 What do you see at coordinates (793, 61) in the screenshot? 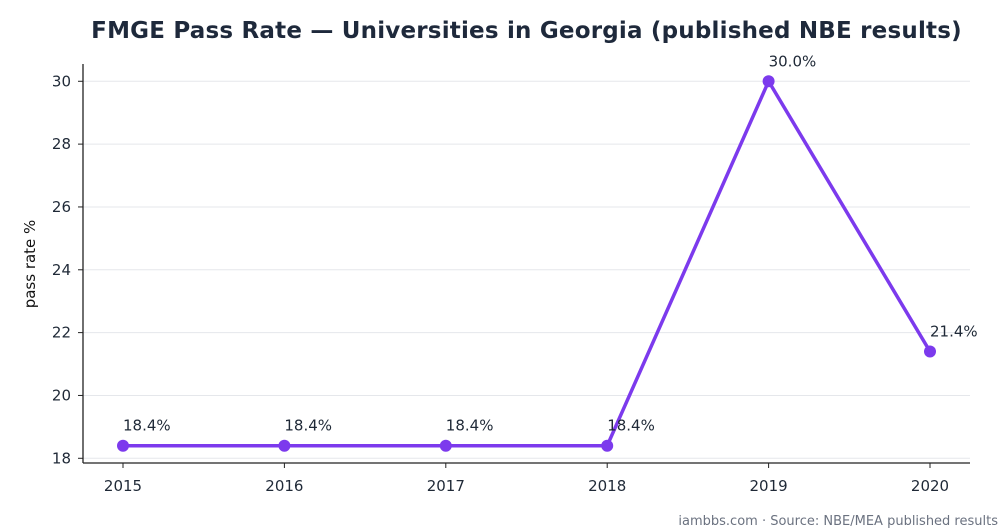
I see `data-label: 30.0%` at bounding box center [793, 61].